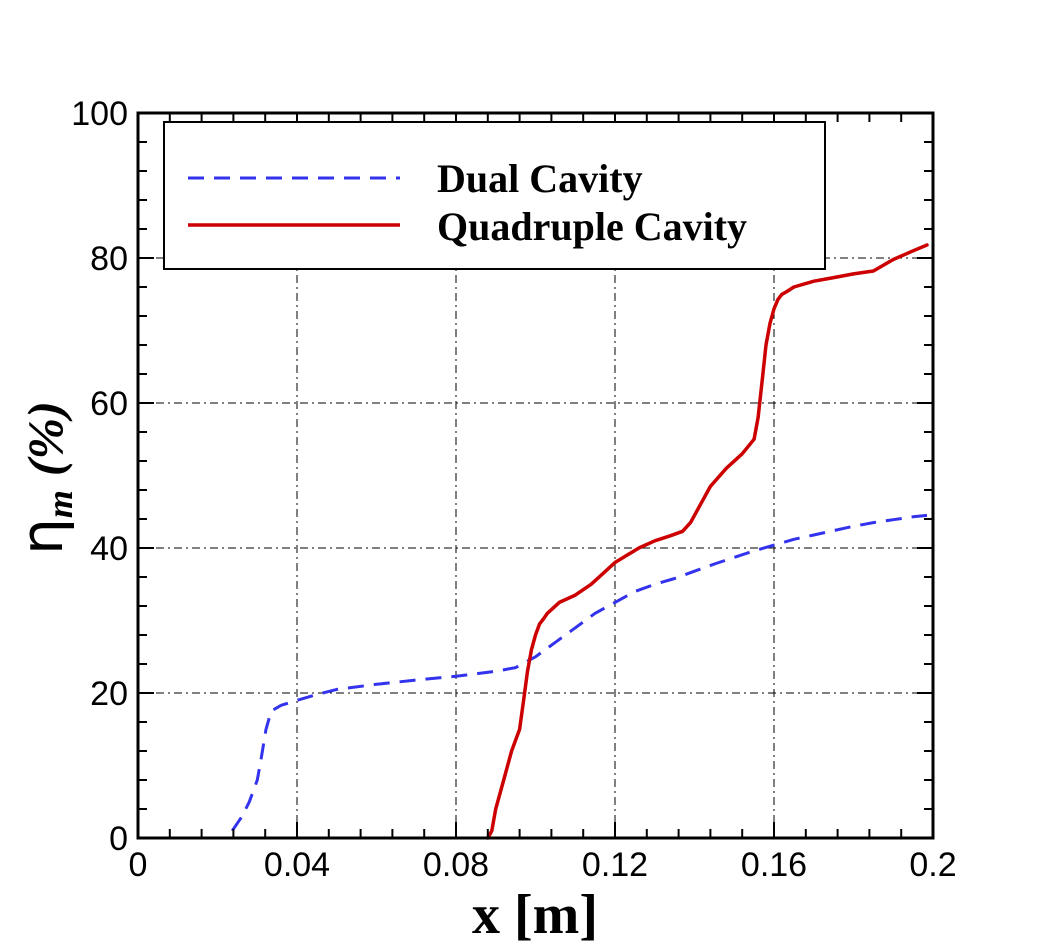  I want to click on legend-label-quadruple-cavity: Quadruple Cavity, so click(592, 226).